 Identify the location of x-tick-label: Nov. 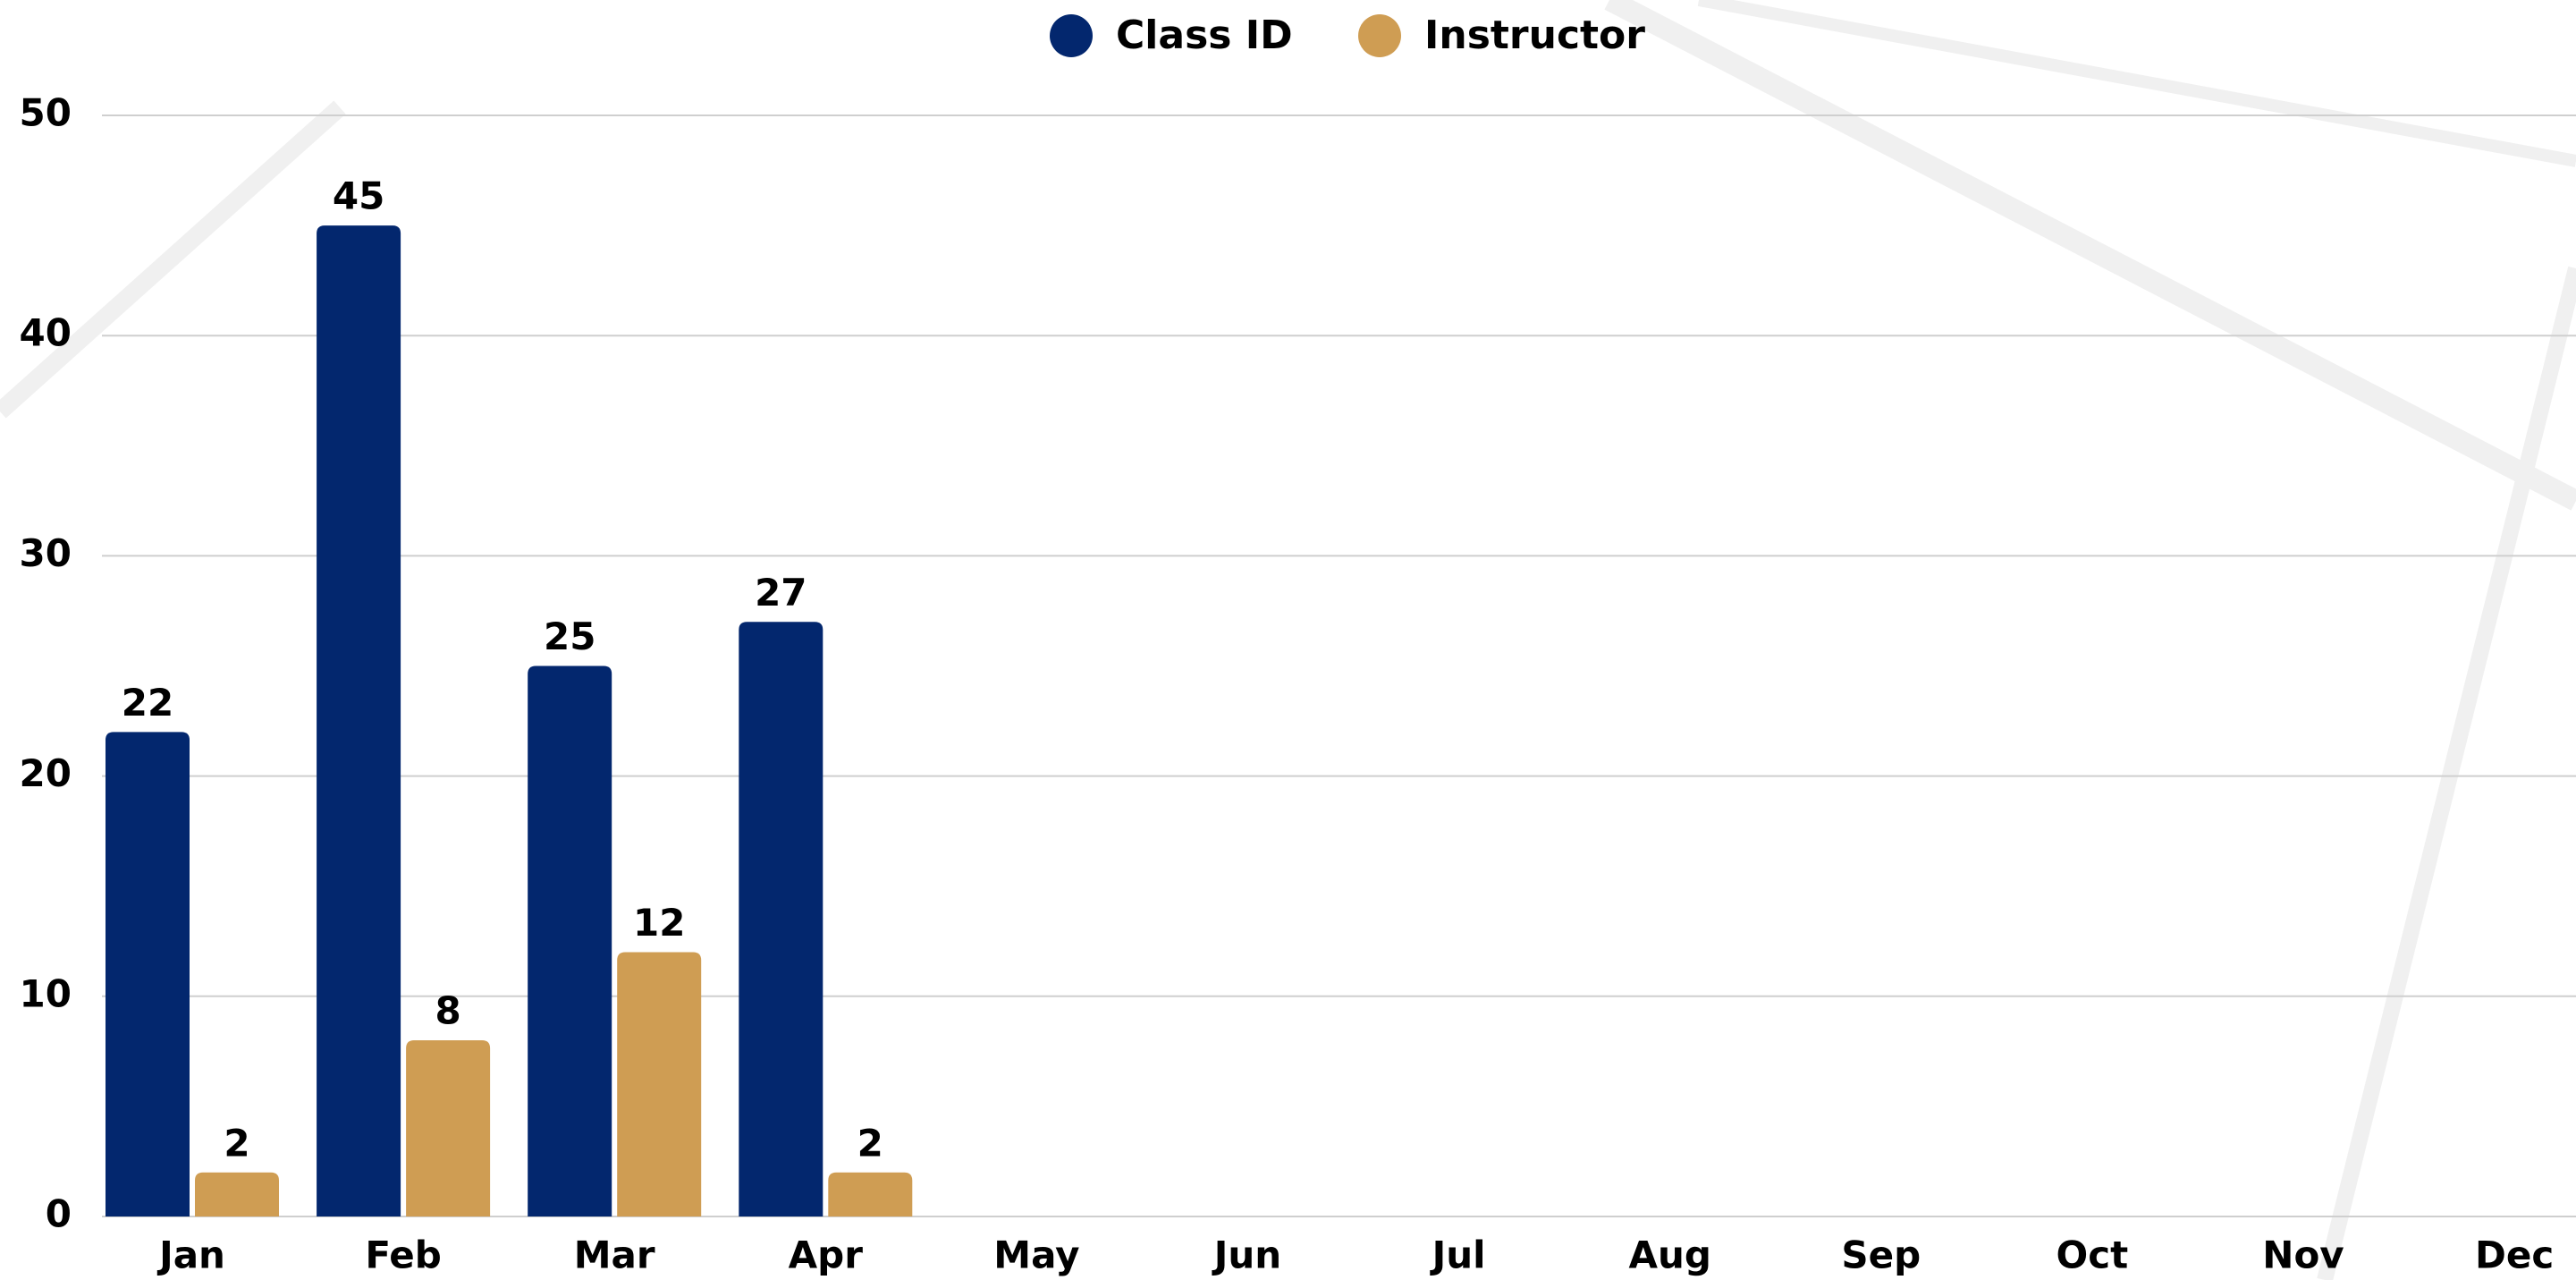
(2303, 1255).